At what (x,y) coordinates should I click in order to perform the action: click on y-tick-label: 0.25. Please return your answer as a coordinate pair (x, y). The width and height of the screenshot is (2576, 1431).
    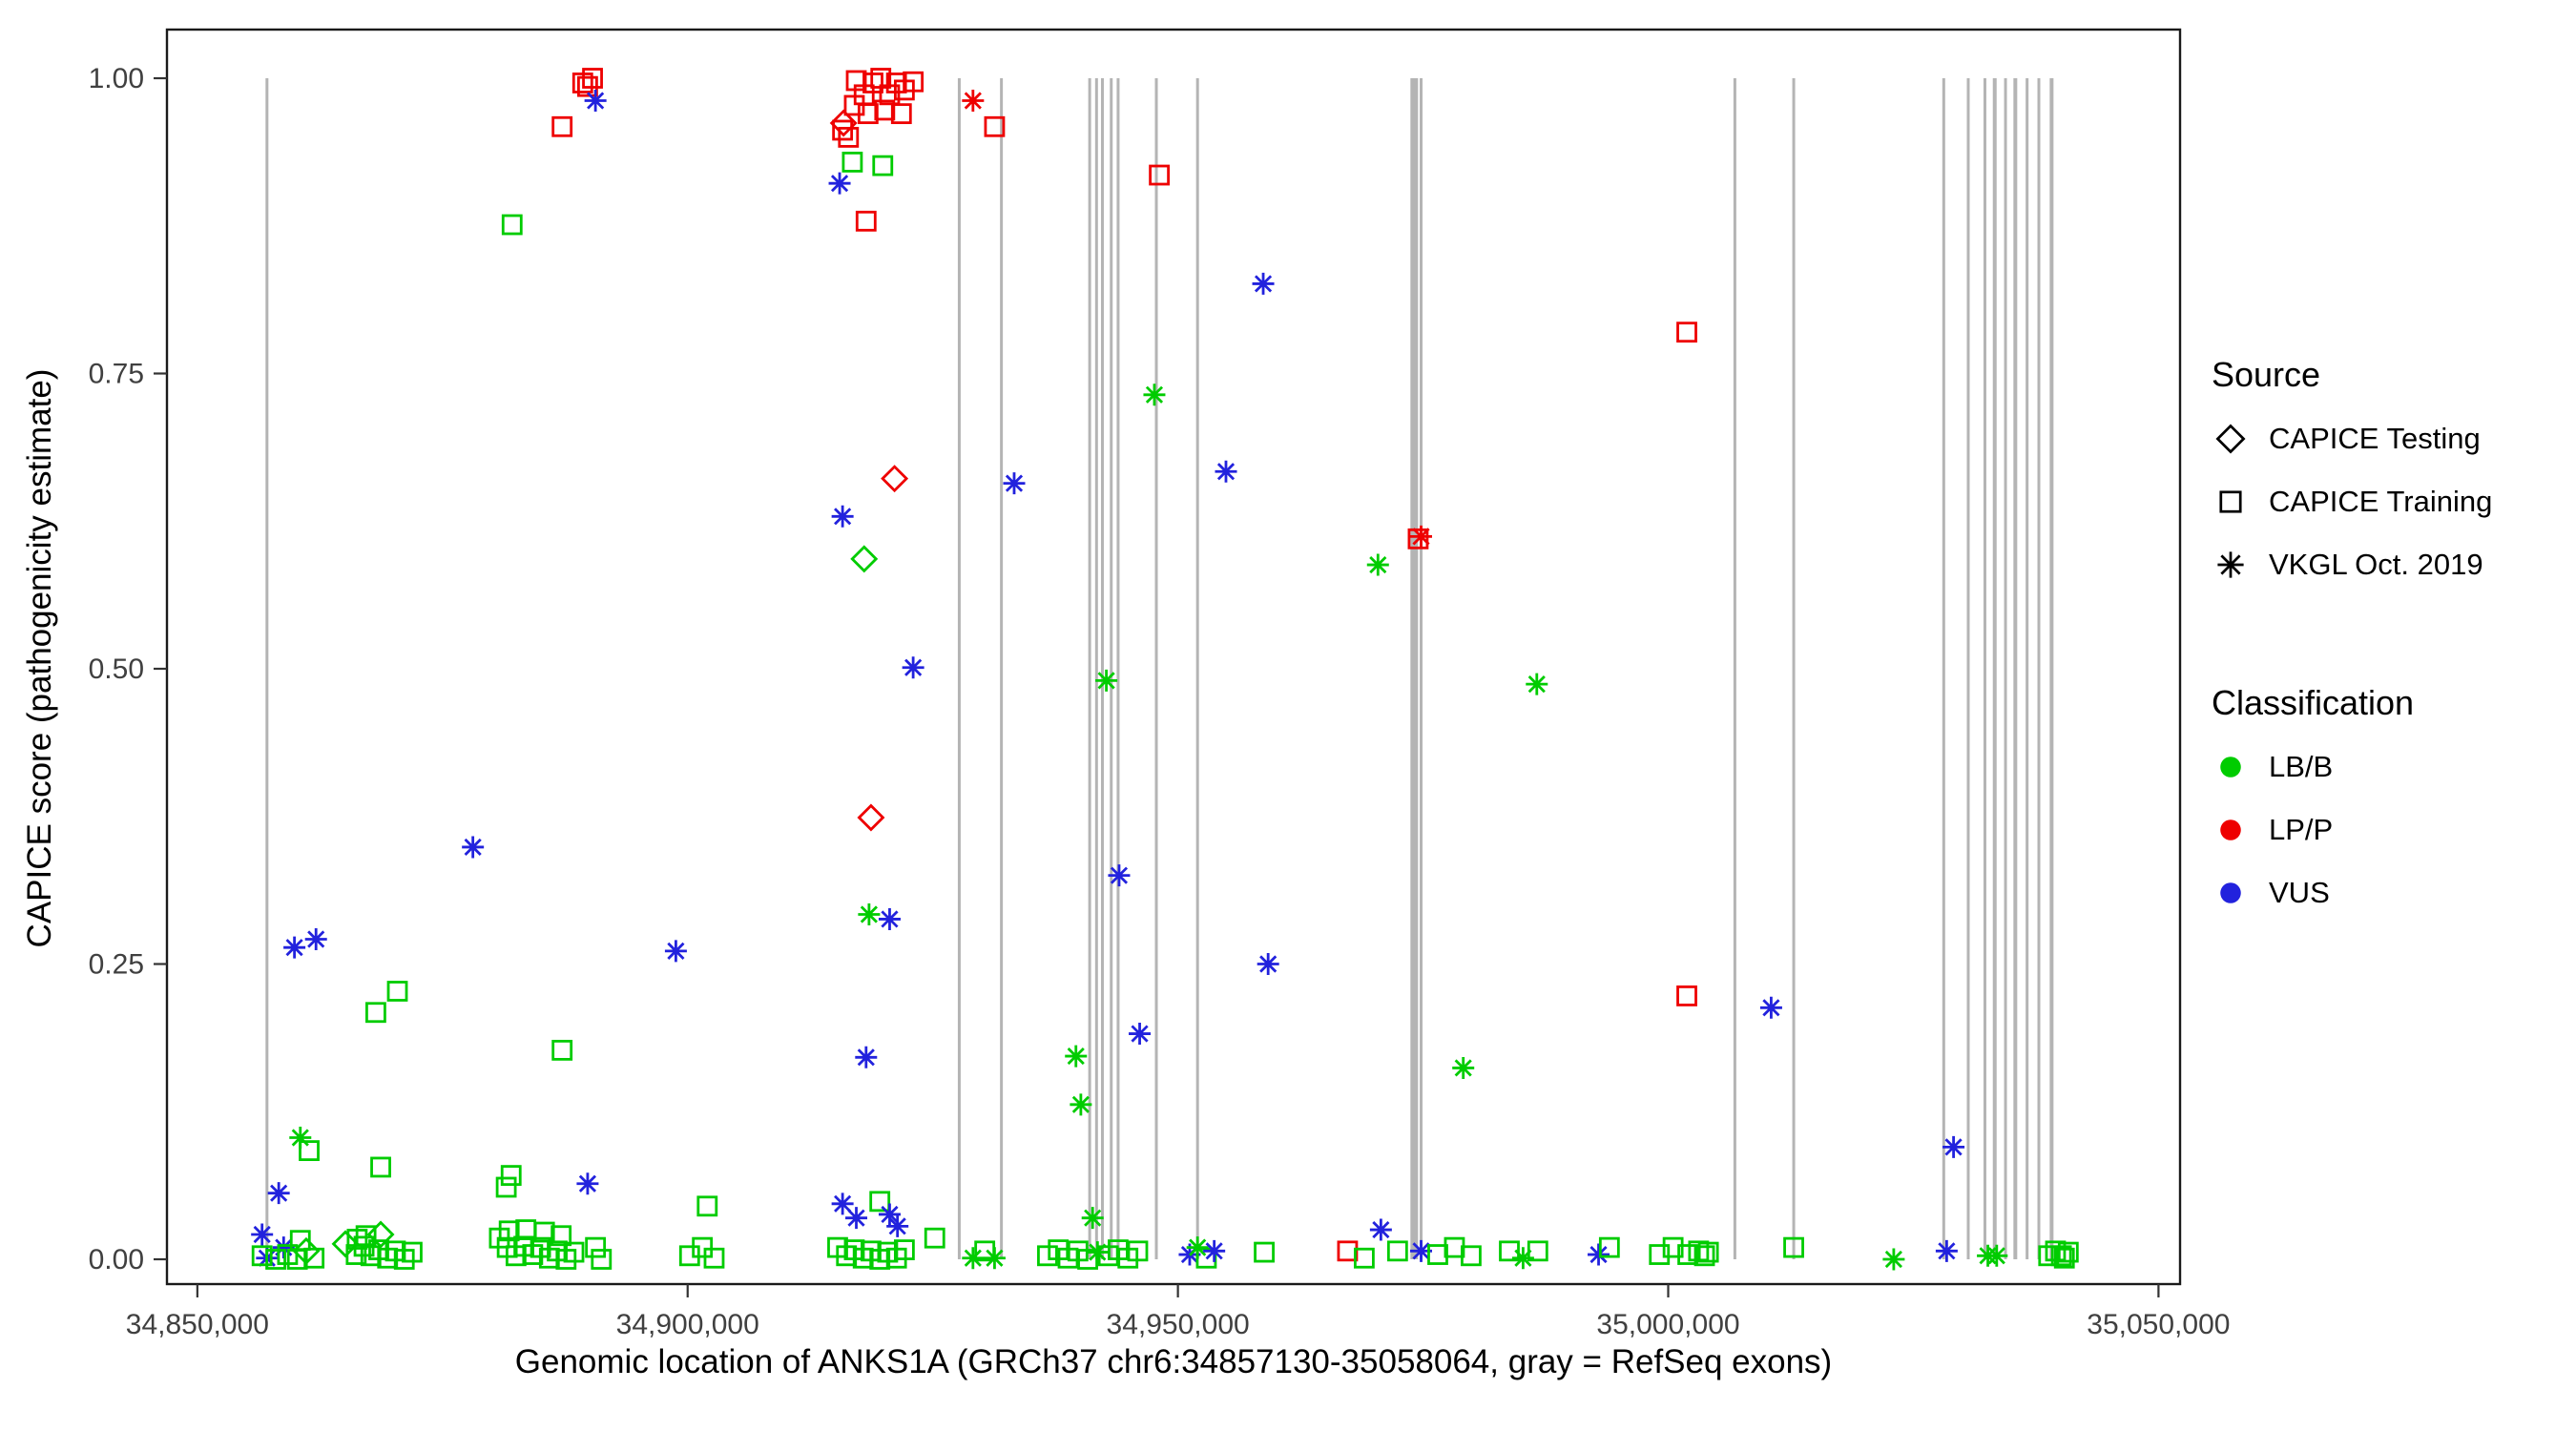
    Looking at the image, I should click on (116, 965).